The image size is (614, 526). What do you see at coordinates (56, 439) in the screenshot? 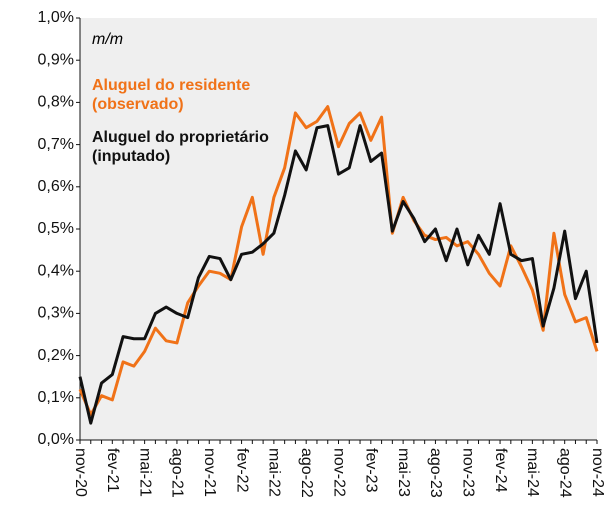
I see `y-tick-label: 0,0%` at bounding box center [56, 439].